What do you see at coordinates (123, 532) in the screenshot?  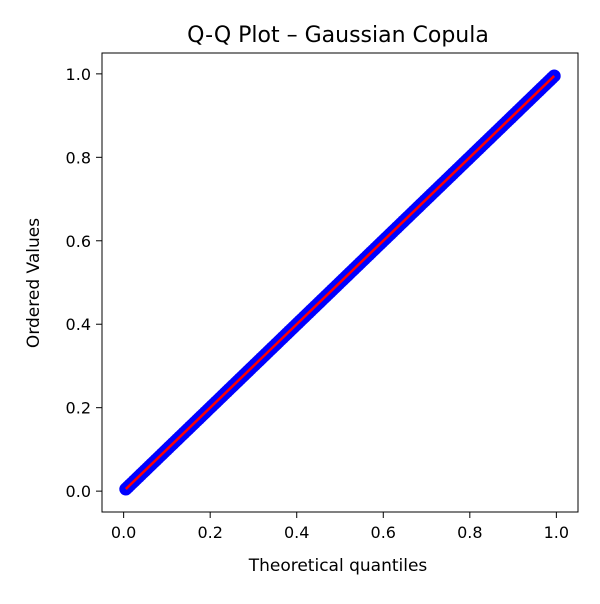 I see `x-tick-label: 0.0` at bounding box center [123, 532].